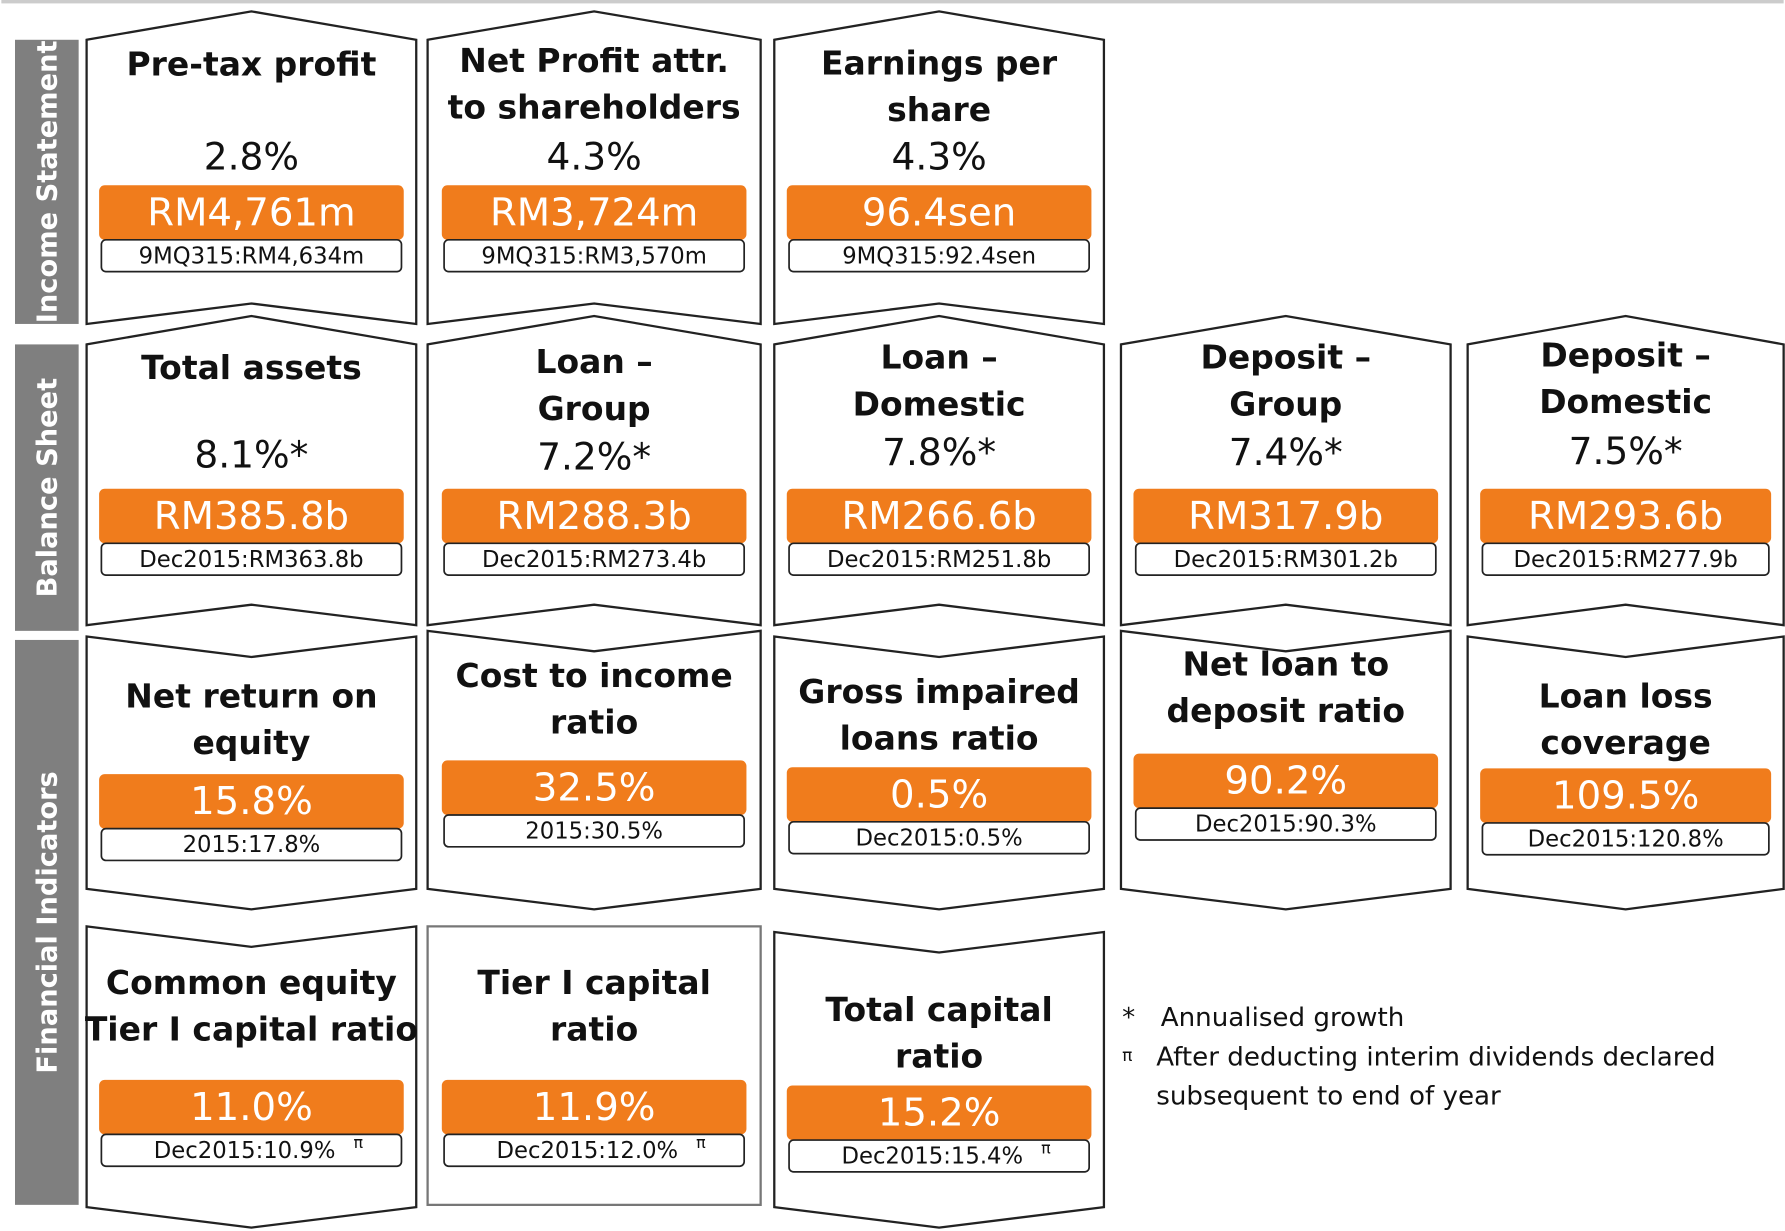  I want to click on note-text: Annualised growth, so click(1283, 1018).